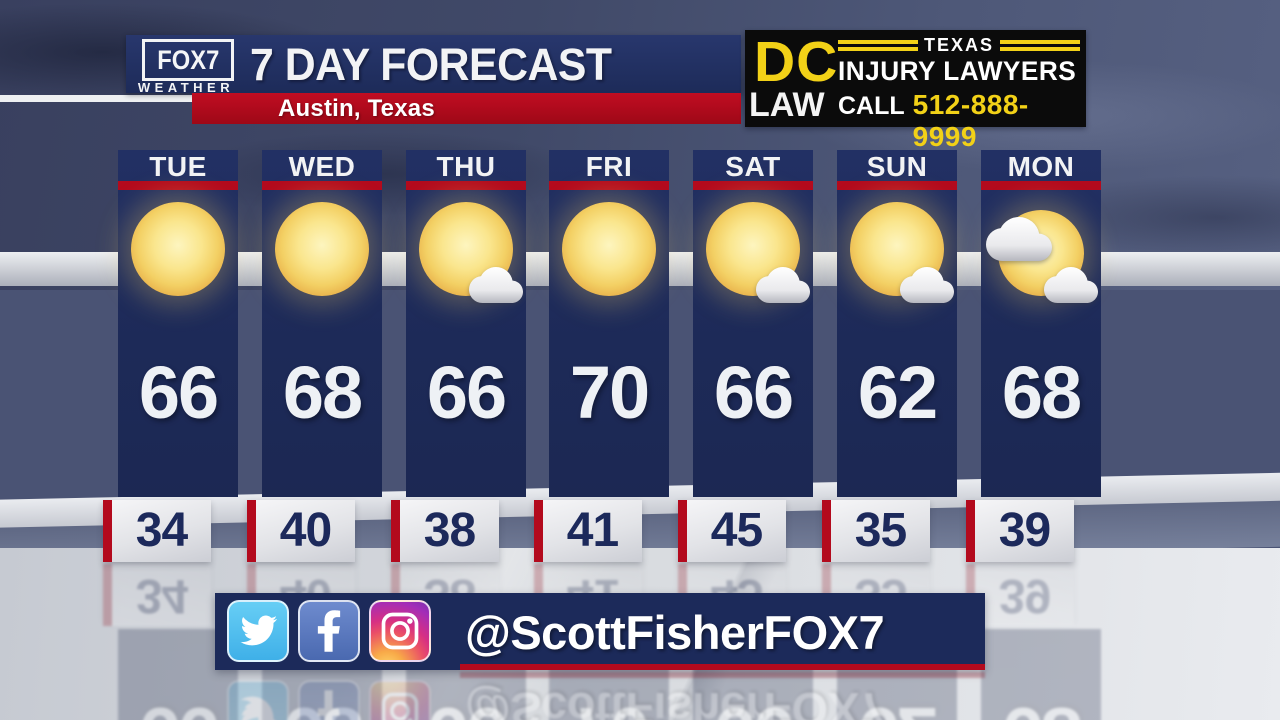 This screenshot has width=1280, height=720. I want to click on social-icons, so click(329, 631).